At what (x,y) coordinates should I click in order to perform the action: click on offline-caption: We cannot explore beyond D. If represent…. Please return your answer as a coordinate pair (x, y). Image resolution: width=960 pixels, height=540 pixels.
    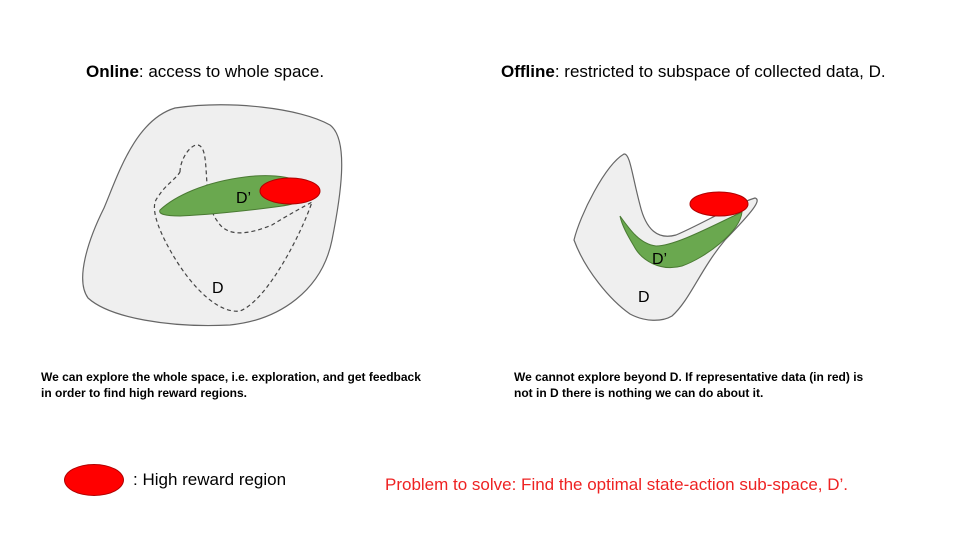
    Looking at the image, I should click on (689, 385).